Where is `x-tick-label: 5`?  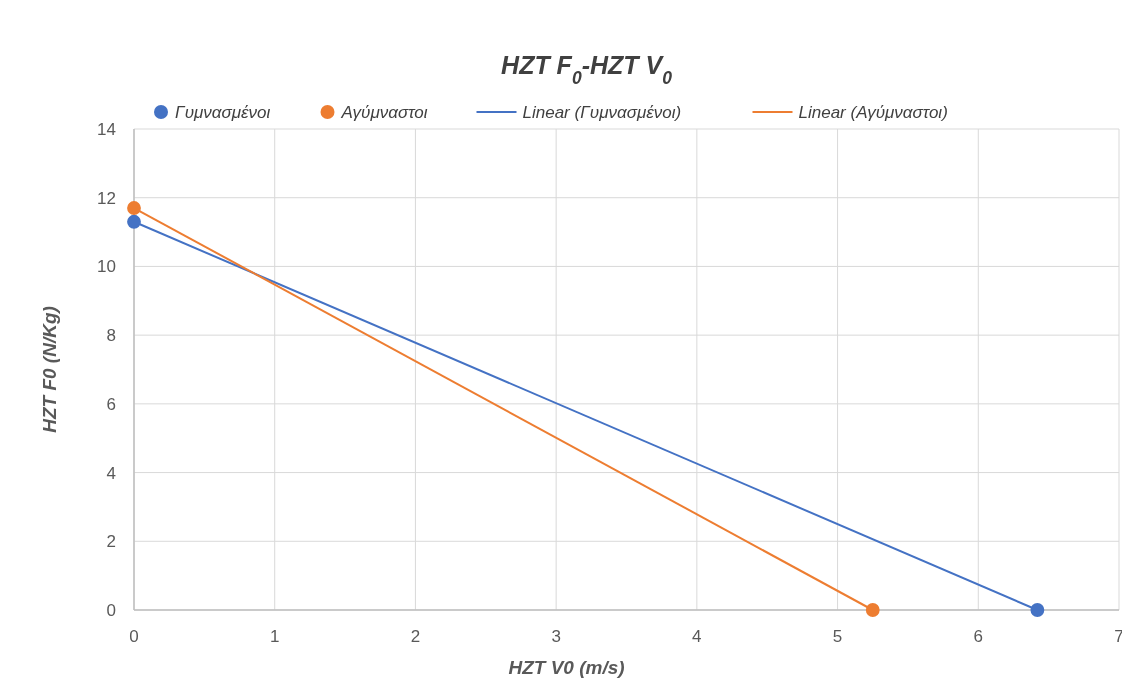
x-tick-label: 5 is located at coordinates (837, 636).